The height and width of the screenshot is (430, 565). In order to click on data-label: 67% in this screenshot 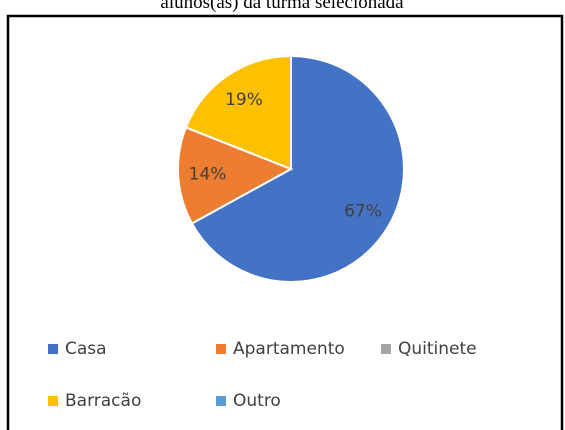, I will do `click(363, 212)`.